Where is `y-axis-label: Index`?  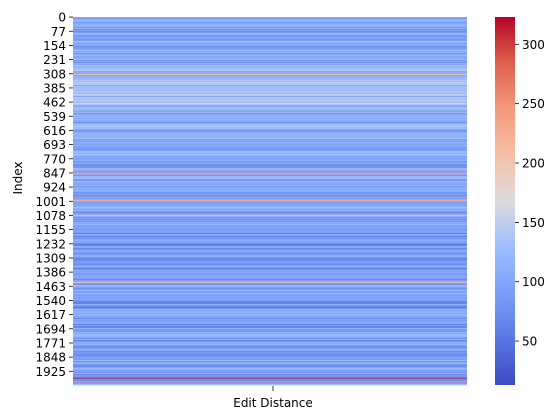
y-axis-label: Index is located at coordinates (18, 177).